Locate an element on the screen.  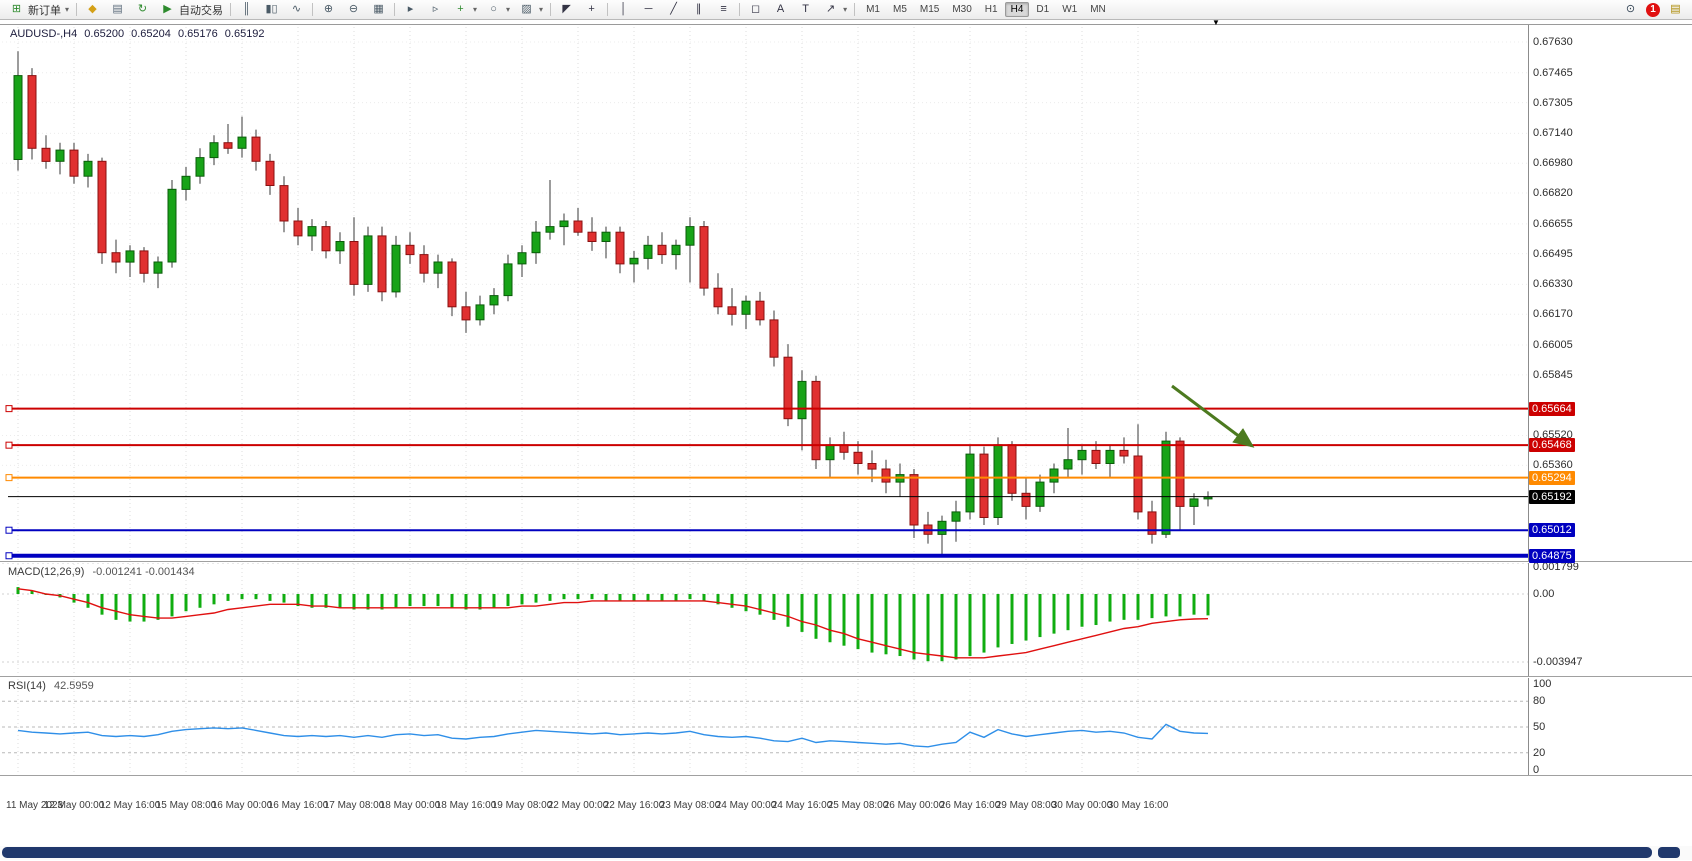
timeframe-h4: H4 is located at coordinates (1017, 9).